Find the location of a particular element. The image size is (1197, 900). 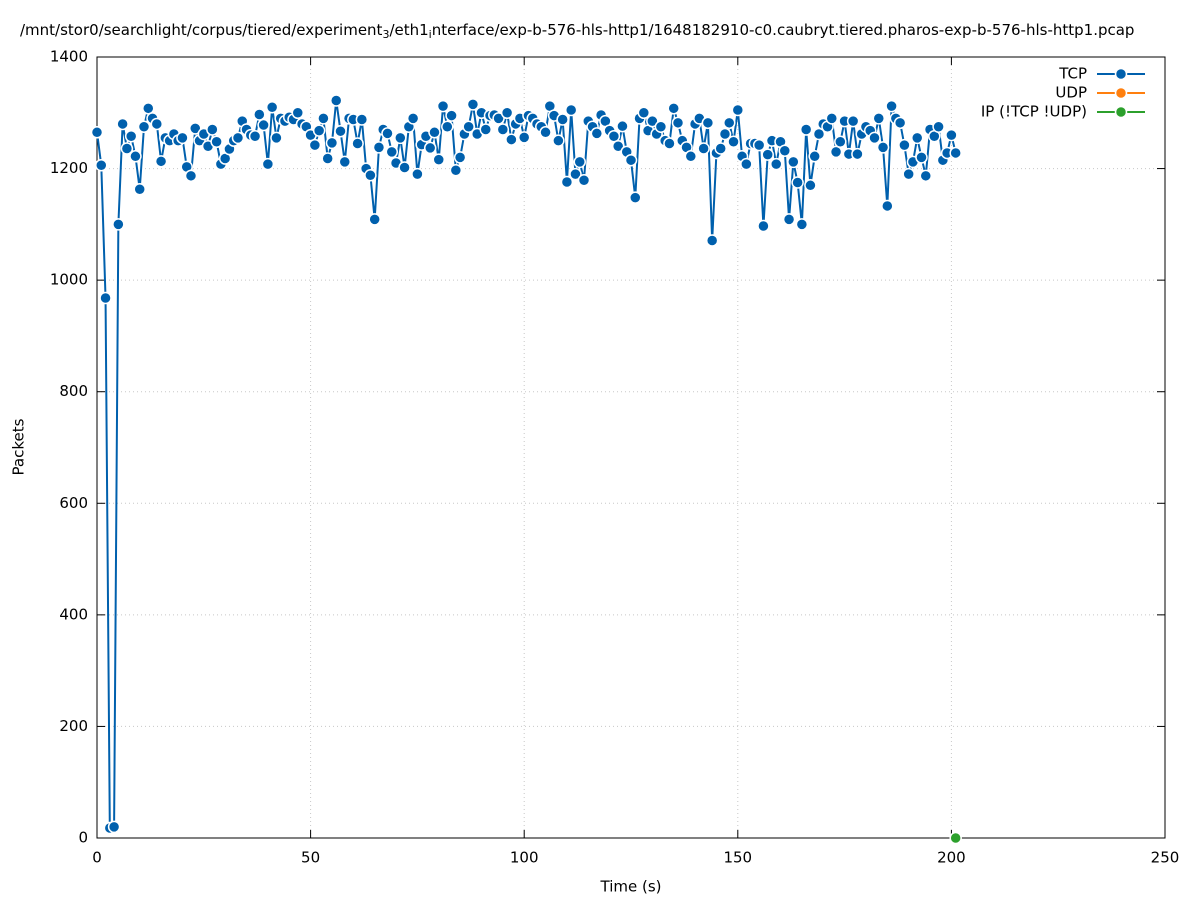

legend-label: UDP is located at coordinates (1071, 93).